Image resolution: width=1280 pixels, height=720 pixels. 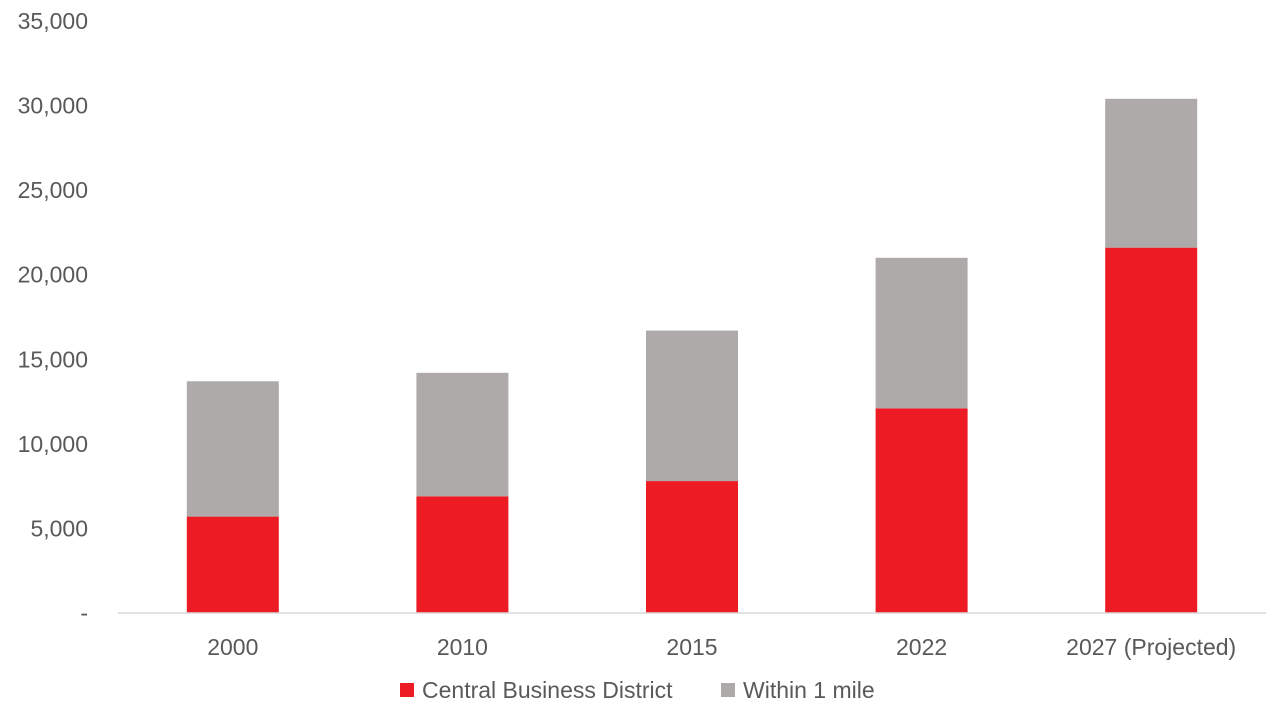 What do you see at coordinates (462, 647) in the screenshot?
I see `x-tick-label: 2010` at bounding box center [462, 647].